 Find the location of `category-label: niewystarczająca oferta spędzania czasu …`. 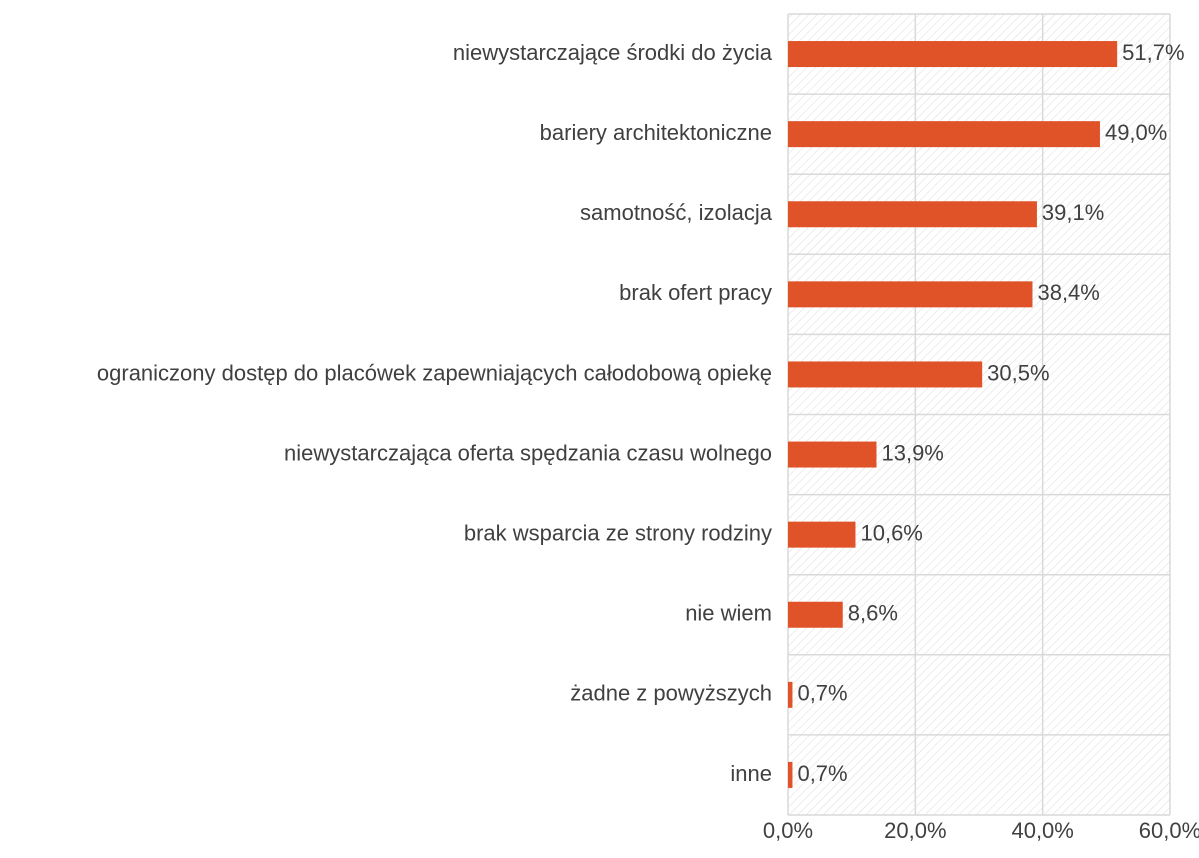

category-label: niewystarczająca oferta spędzania czasu … is located at coordinates (528, 452).